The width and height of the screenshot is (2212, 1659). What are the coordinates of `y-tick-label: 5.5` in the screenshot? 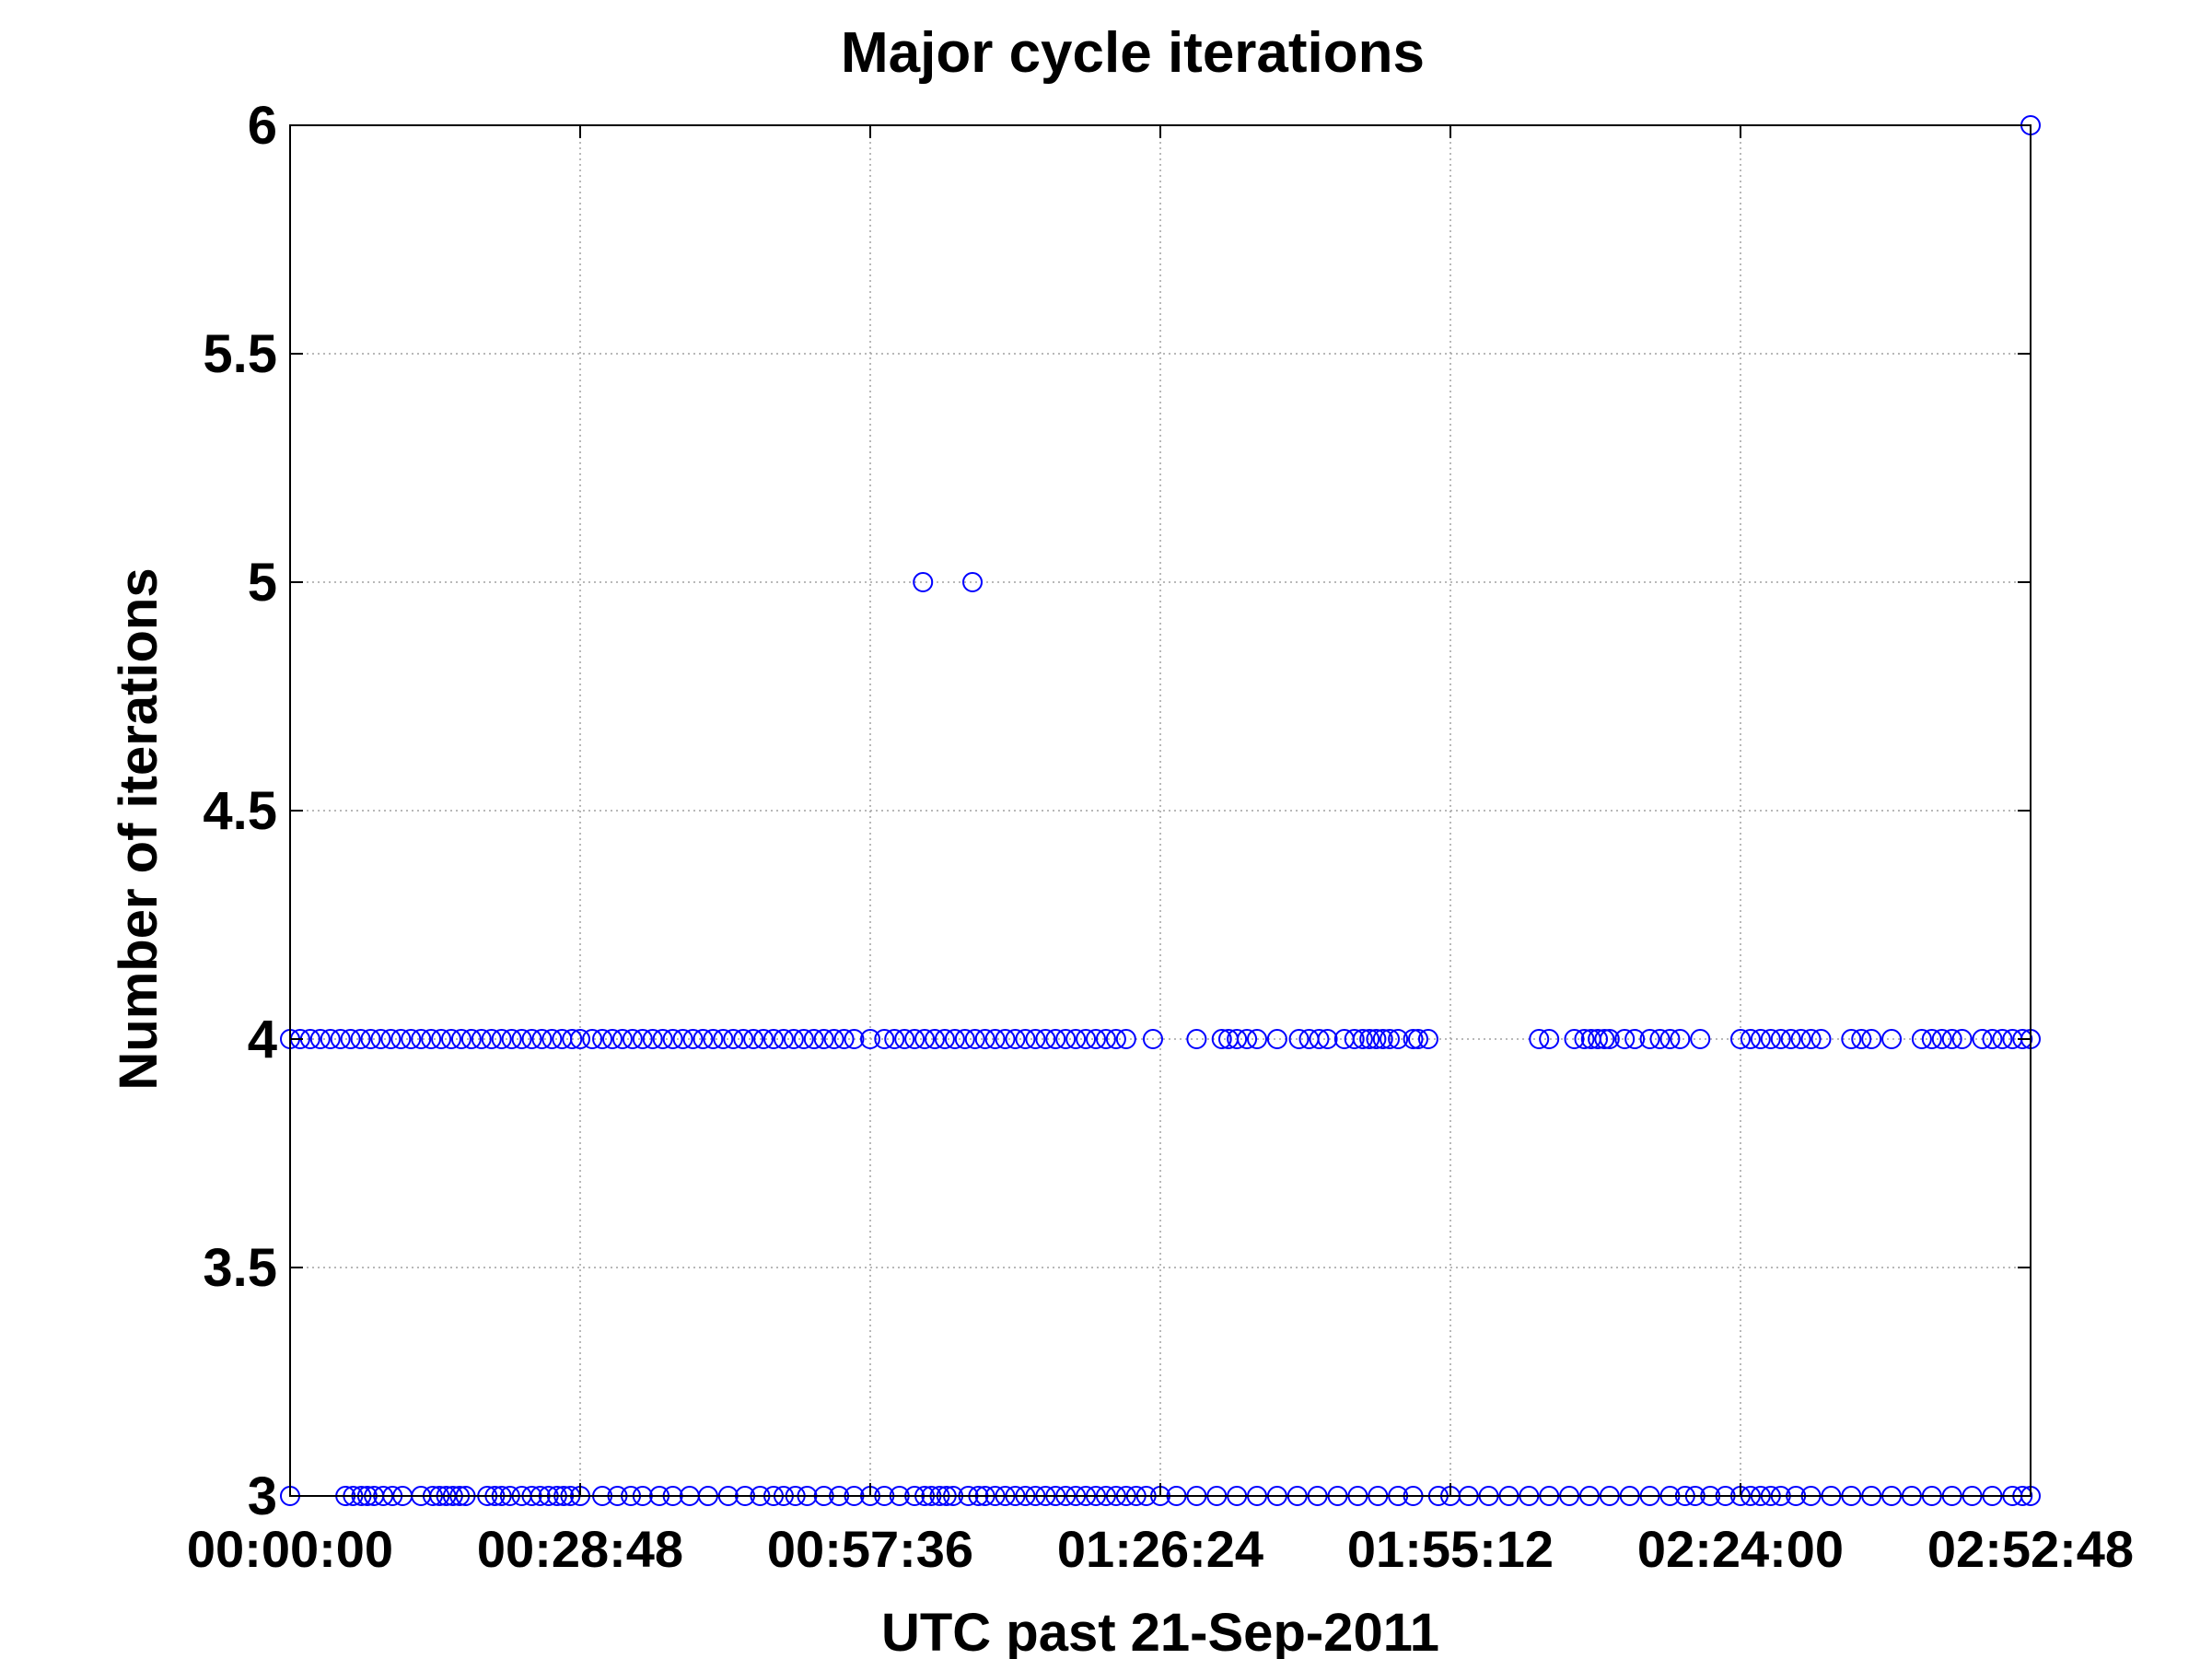 It's located at (240, 354).